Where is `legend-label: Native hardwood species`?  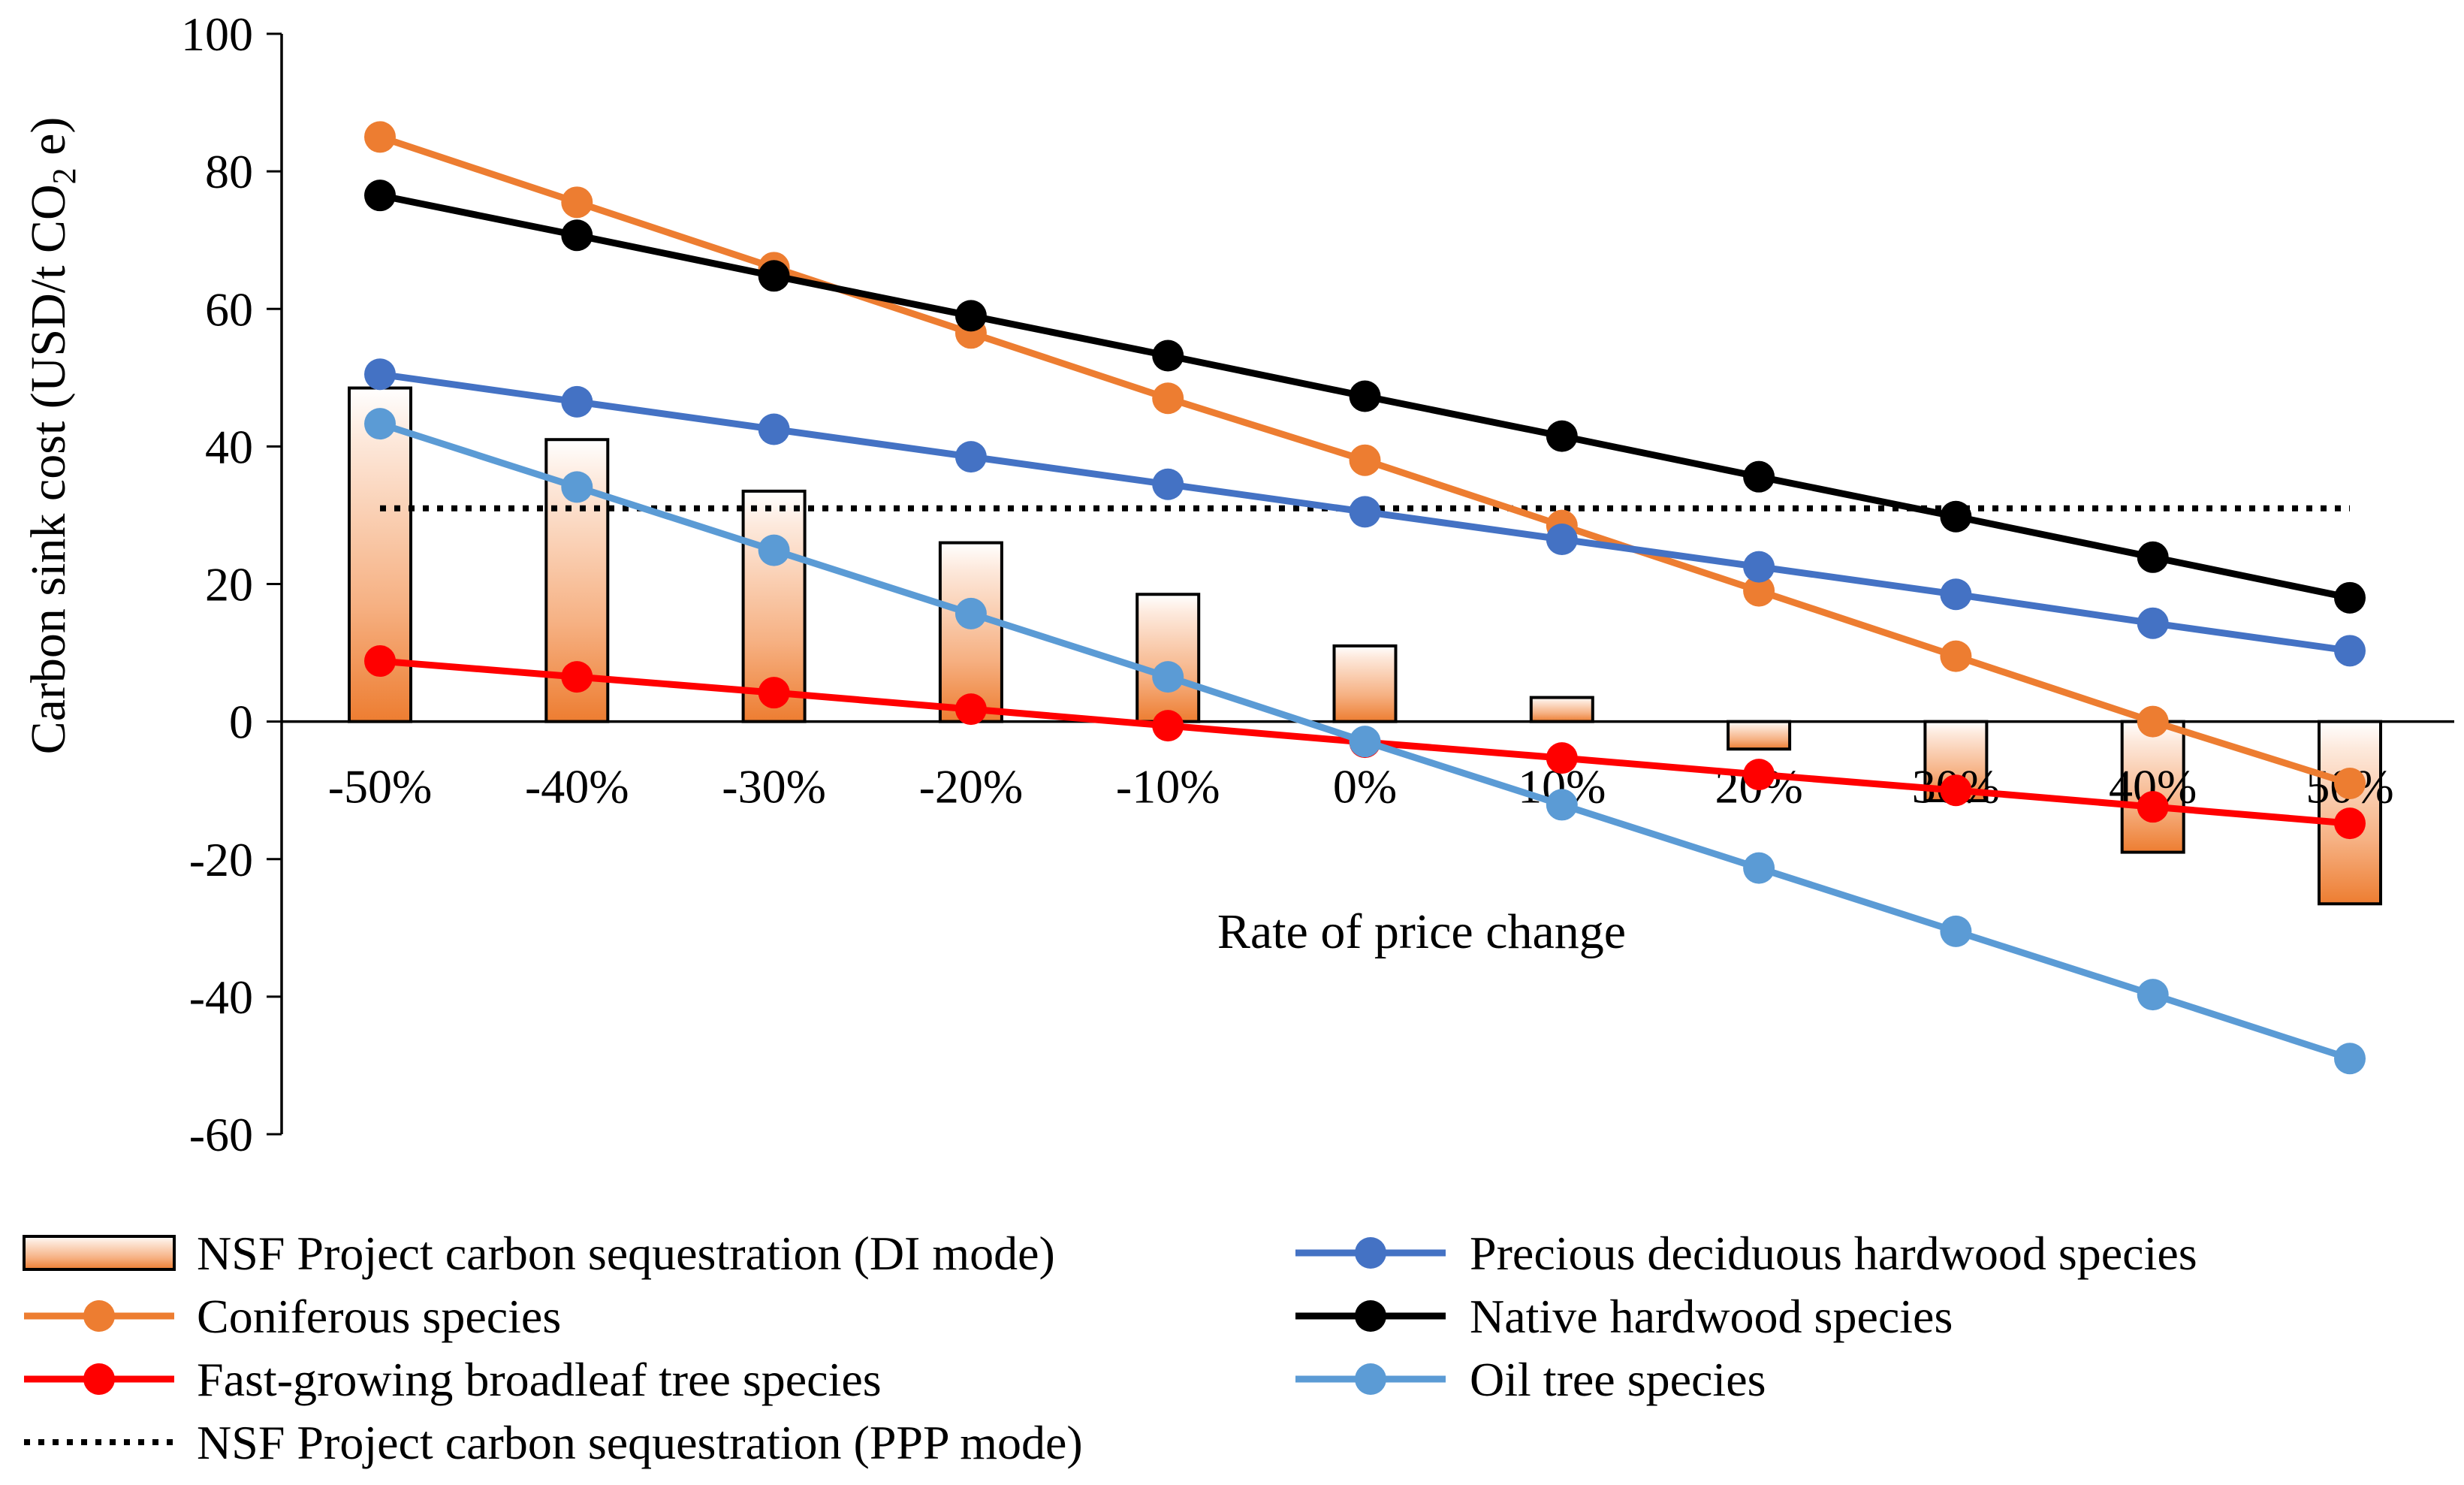
legend-label: Native hardwood species is located at coordinates (1712, 1316).